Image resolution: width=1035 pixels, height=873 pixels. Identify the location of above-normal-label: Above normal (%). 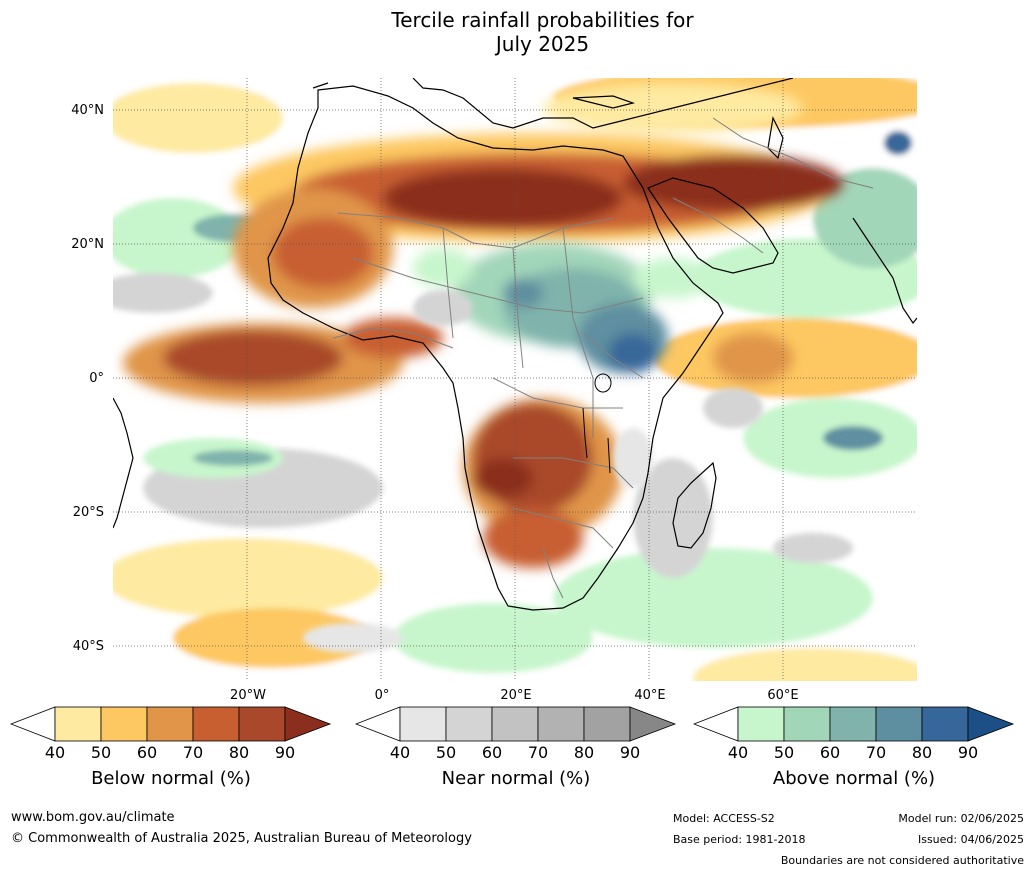
(854, 778).